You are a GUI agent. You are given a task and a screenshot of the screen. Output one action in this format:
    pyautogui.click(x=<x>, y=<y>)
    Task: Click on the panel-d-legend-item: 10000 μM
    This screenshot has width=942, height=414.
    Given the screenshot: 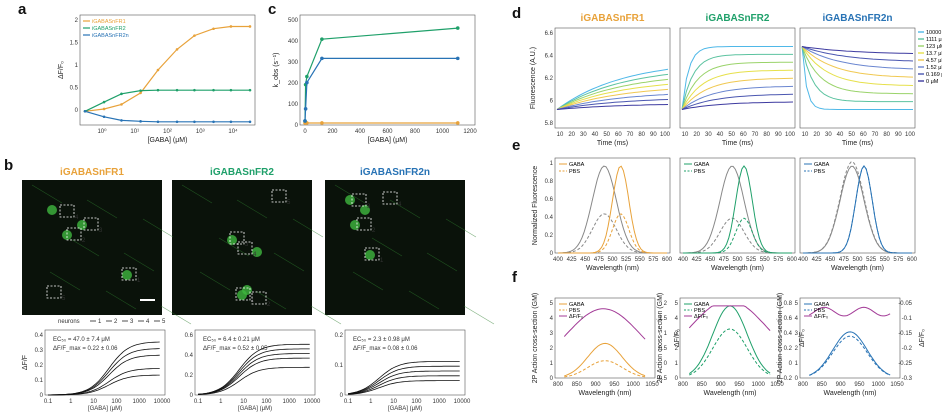 What is the action you would take?
    pyautogui.click(x=934, y=33)
    